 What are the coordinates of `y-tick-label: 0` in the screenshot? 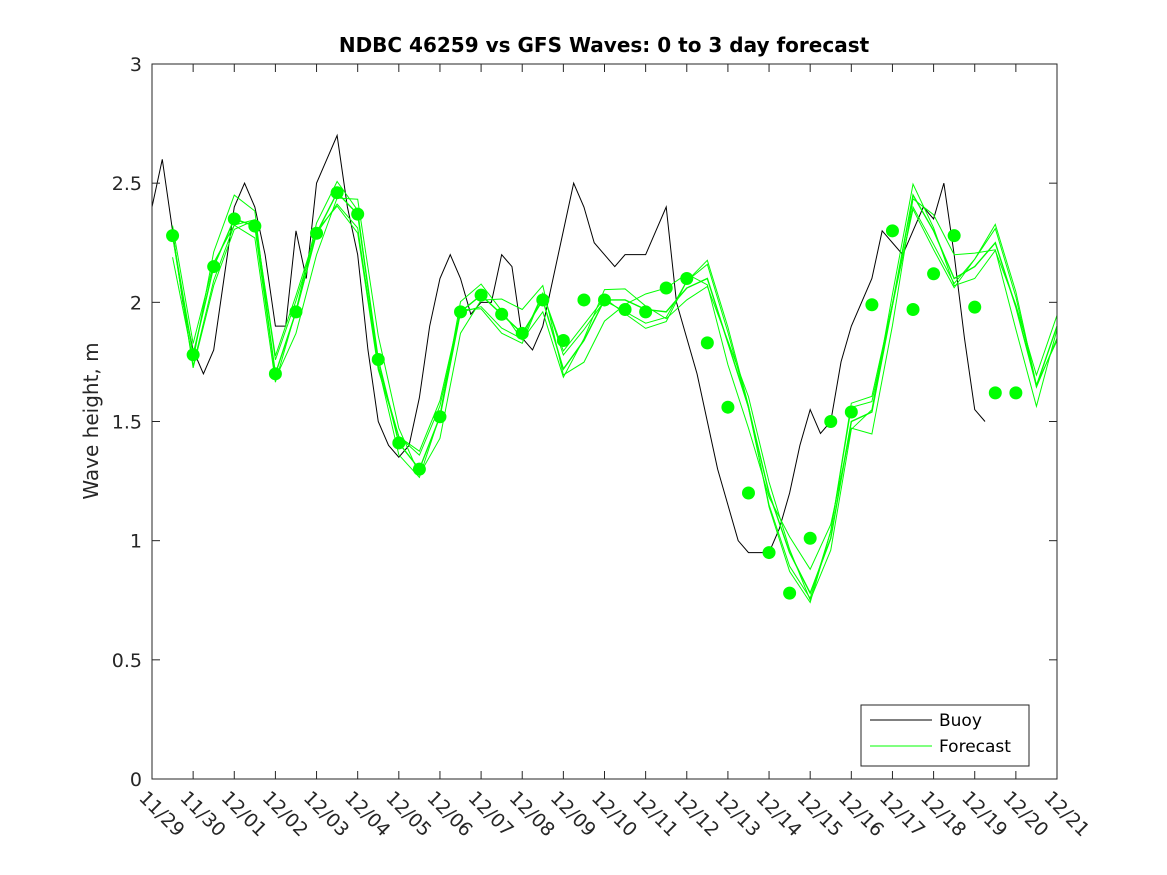 It's located at (136, 780).